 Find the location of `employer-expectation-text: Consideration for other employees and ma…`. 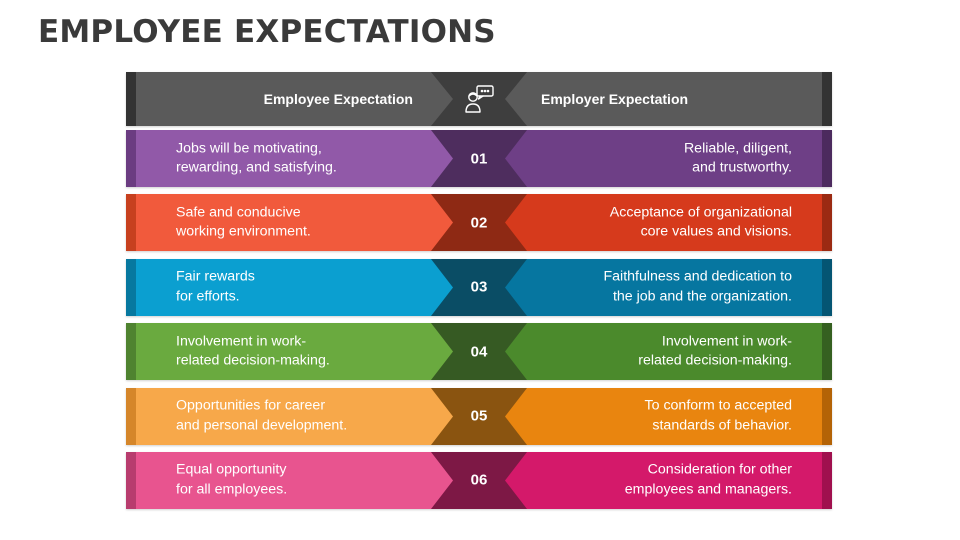

employer-expectation-text: Consideration for other employees and ma… is located at coordinates (662, 480).